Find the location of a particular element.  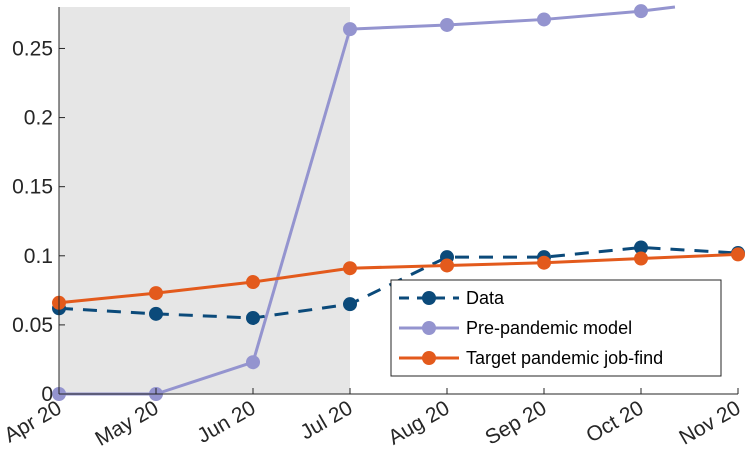

legend-entry-target-pandemic-job-find: Target pandemic job-find is located at coordinates (531, 358).